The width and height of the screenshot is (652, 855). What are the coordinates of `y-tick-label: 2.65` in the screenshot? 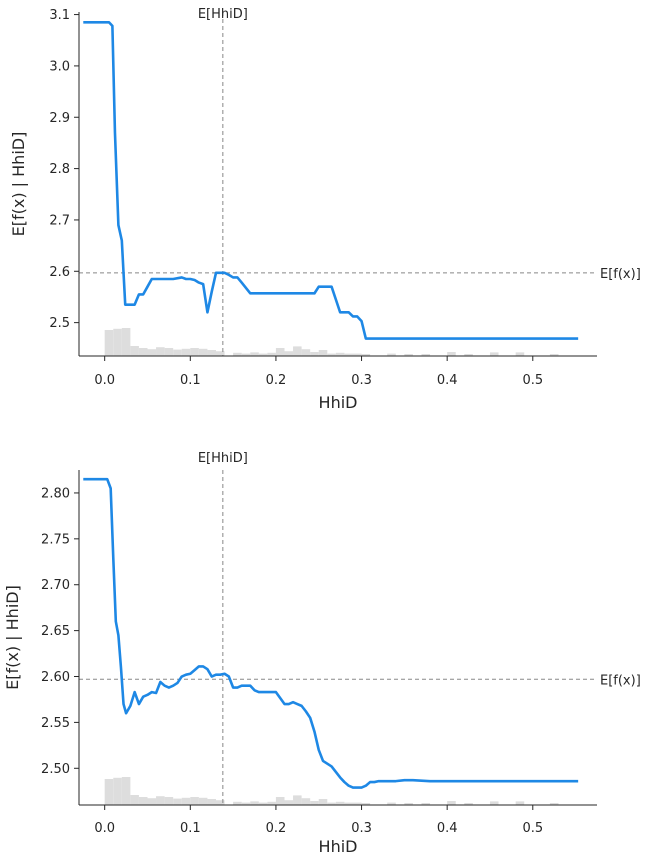 It's located at (55, 631).